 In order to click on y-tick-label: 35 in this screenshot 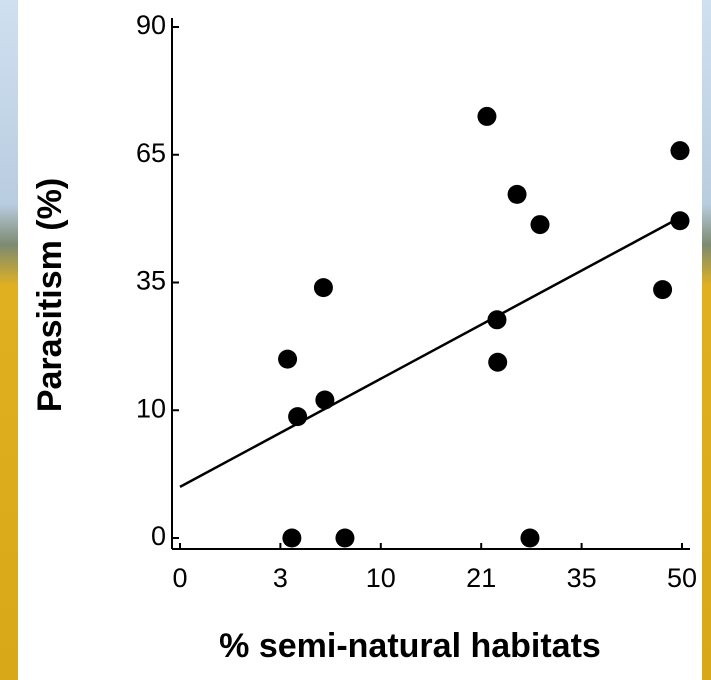, I will do `click(151, 281)`.